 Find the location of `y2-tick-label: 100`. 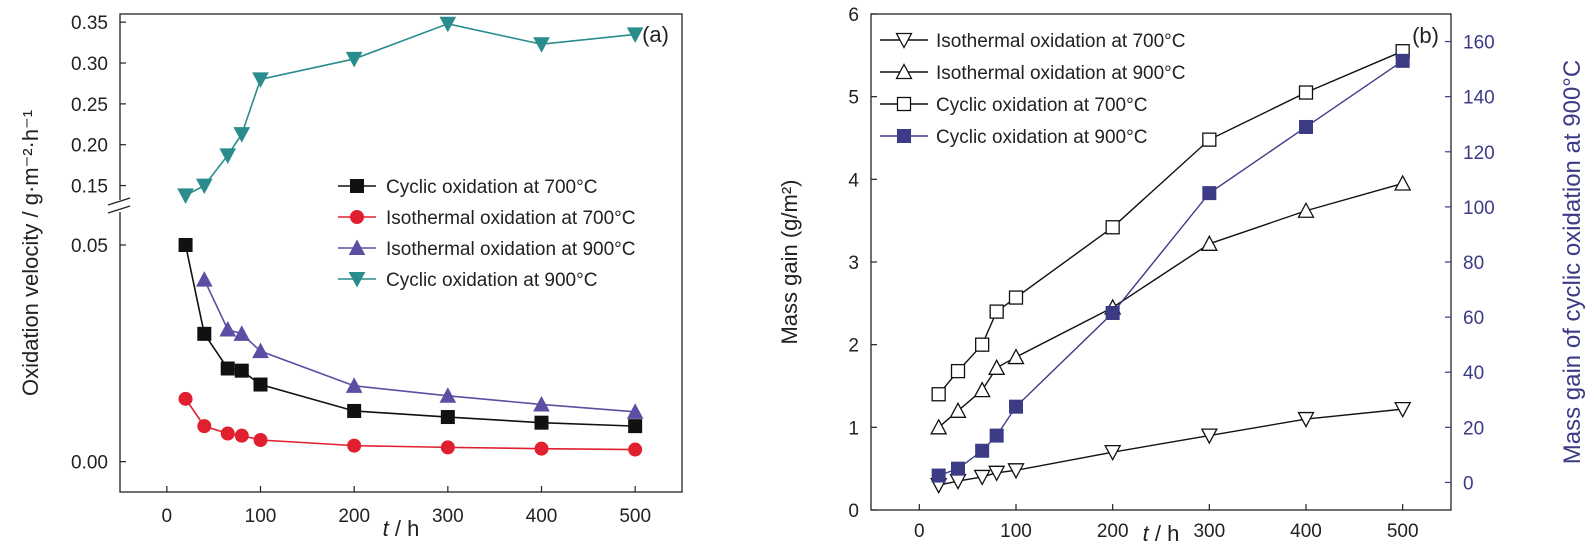

y2-tick-label: 100 is located at coordinates (1479, 208).